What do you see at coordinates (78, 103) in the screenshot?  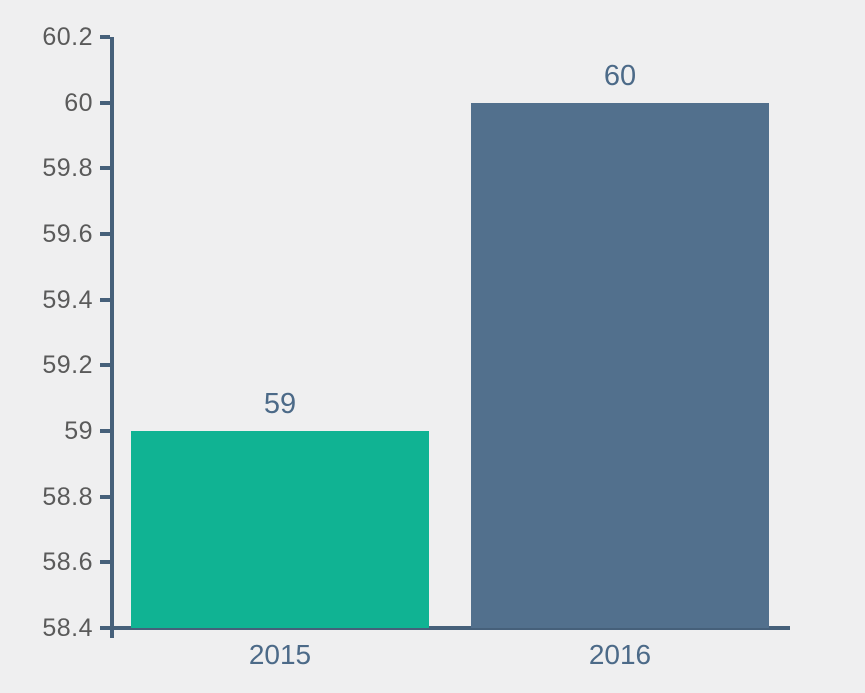 I see `y-axis-tick-label: 60` at bounding box center [78, 103].